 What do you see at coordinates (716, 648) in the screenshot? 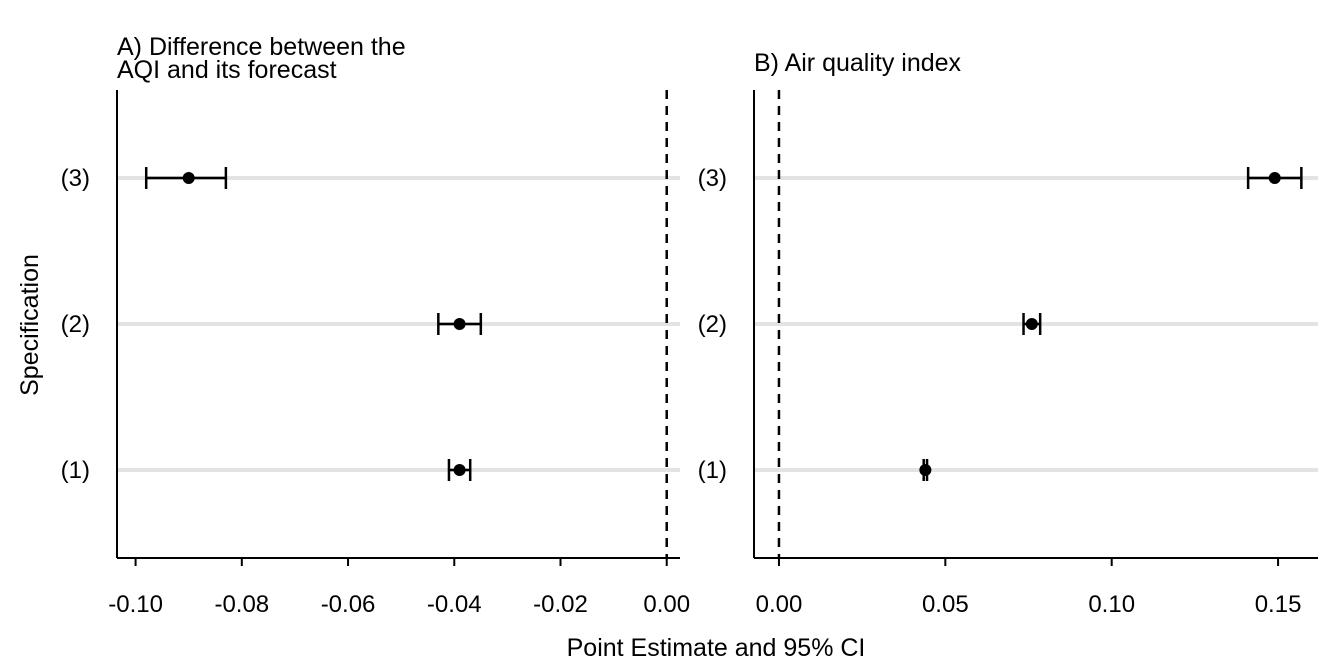
I see `x-axis-title: Point Estimate and 95% CI` at bounding box center [716, 648].